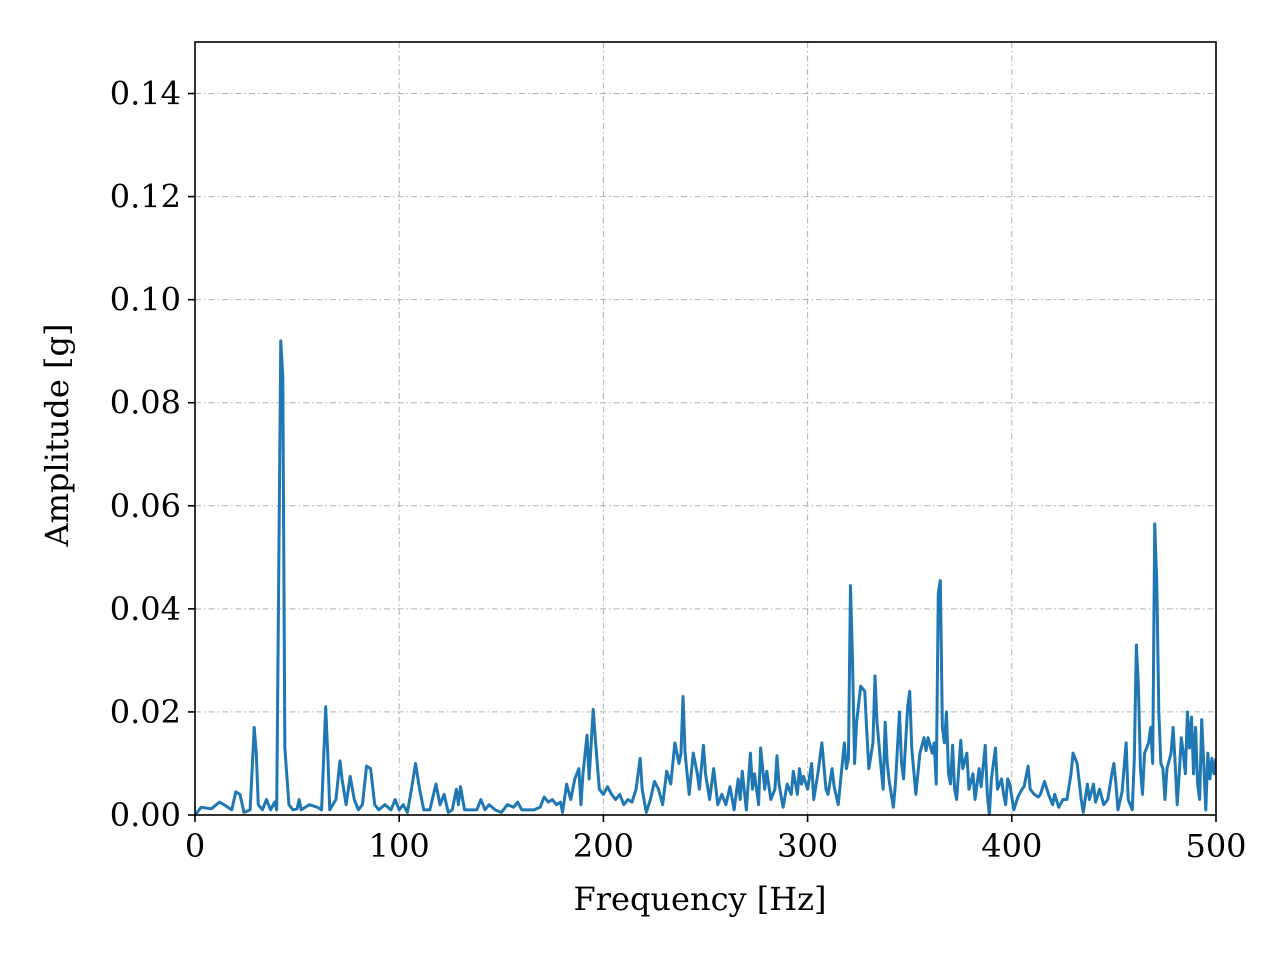  I want to click on y-tick-label: 0.06, so click(145, 506).